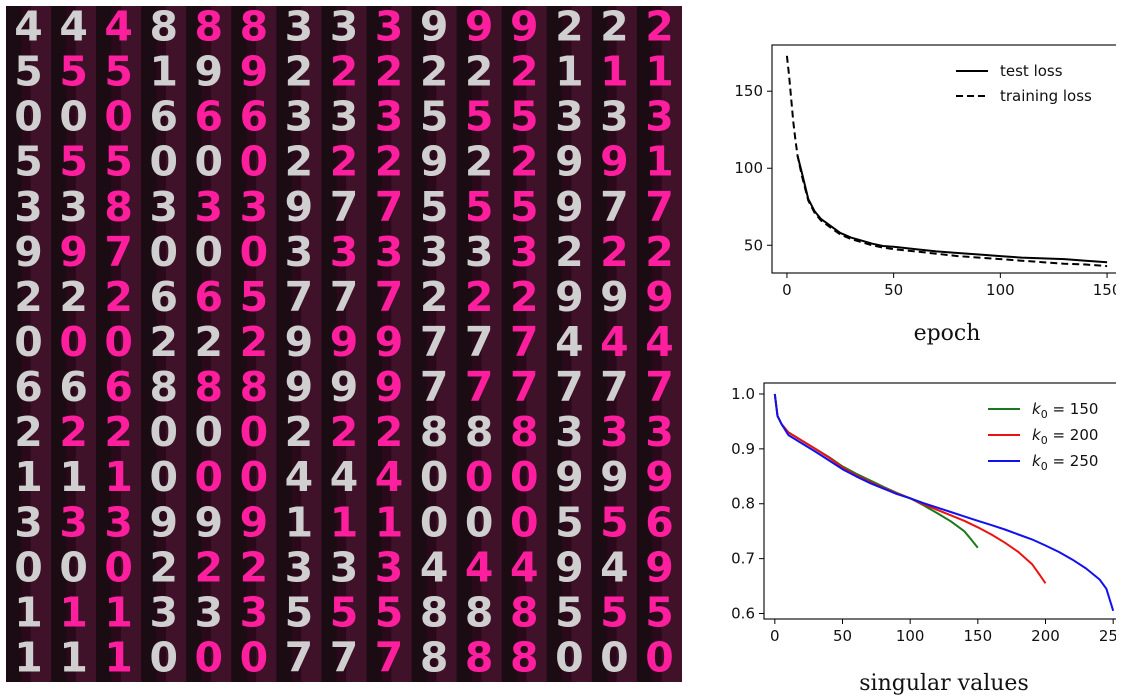 This screenshot has width=1132, height=700. What do you see at coordinates (1031, 71) in the screenshot?
I see `legend-label: test loss` at bounding box center [1031, 71].